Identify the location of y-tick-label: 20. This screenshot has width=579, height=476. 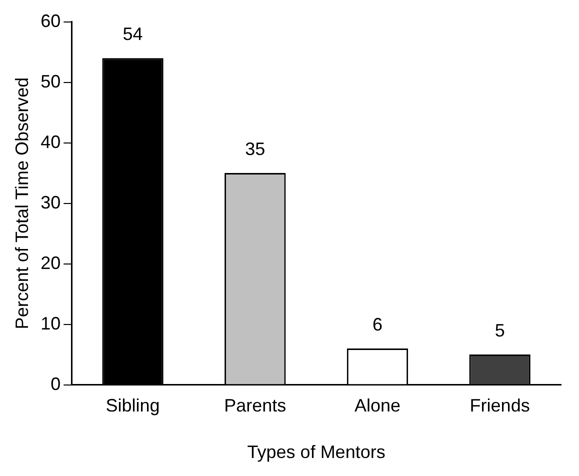
(50, 262).